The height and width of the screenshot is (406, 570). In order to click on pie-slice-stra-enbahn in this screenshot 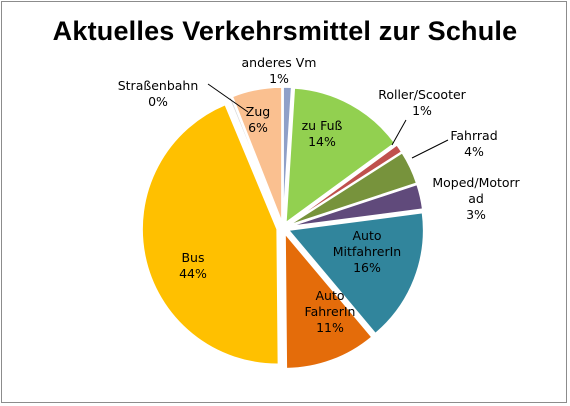, I will do `click(254, 159)`.